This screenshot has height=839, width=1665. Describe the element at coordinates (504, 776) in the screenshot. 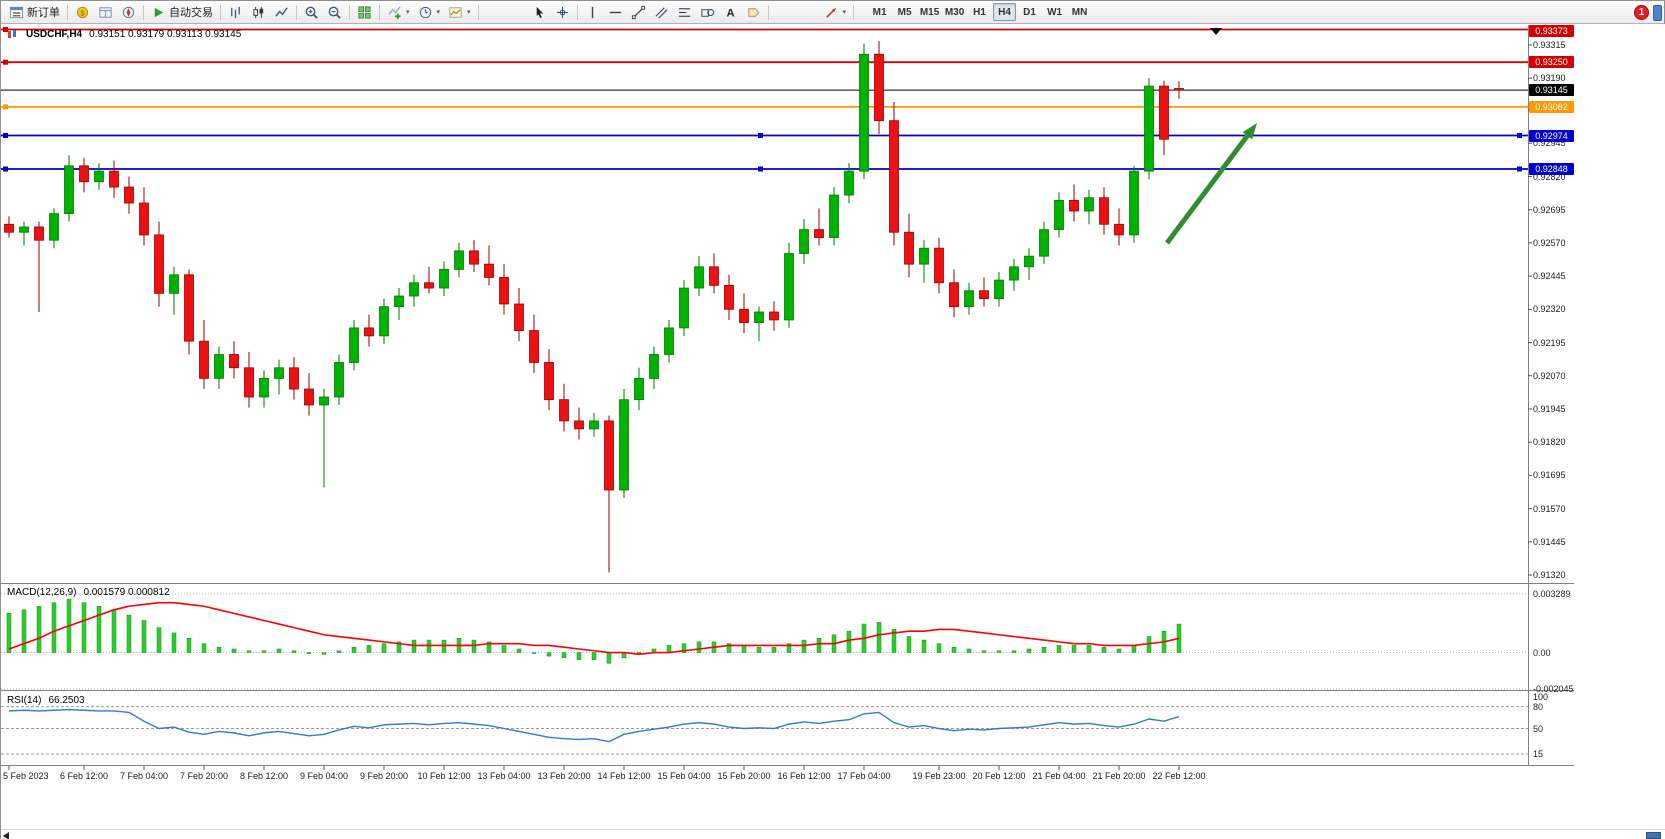

I see `time-axis-label: 13 Feb 04:00` at that location.